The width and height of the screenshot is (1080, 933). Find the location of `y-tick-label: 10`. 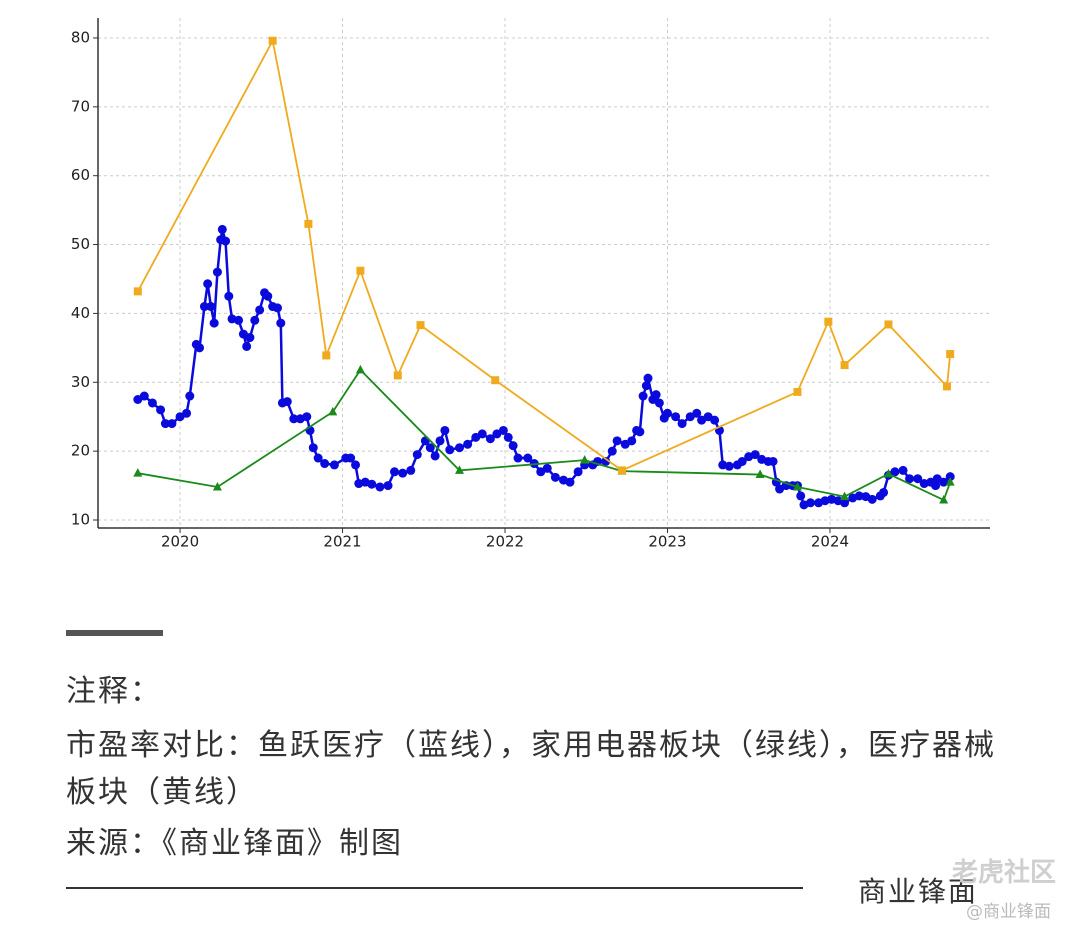

y-tick-label: 10 is located at coordinates (80, 520).